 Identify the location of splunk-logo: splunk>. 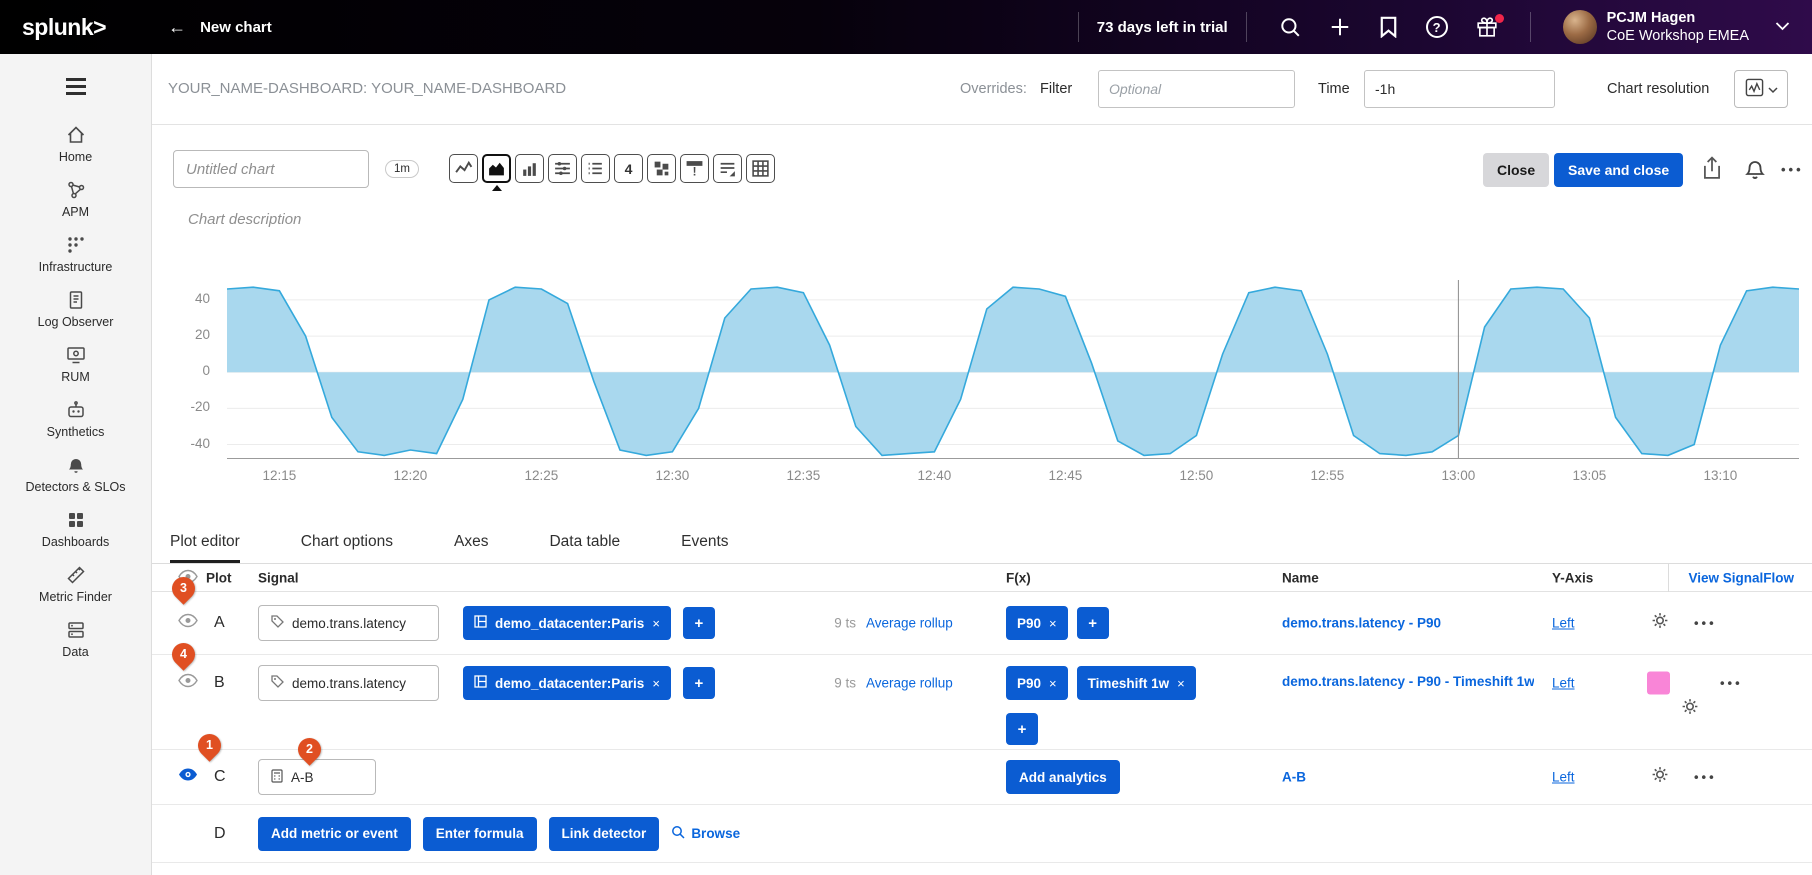
(64, 26).